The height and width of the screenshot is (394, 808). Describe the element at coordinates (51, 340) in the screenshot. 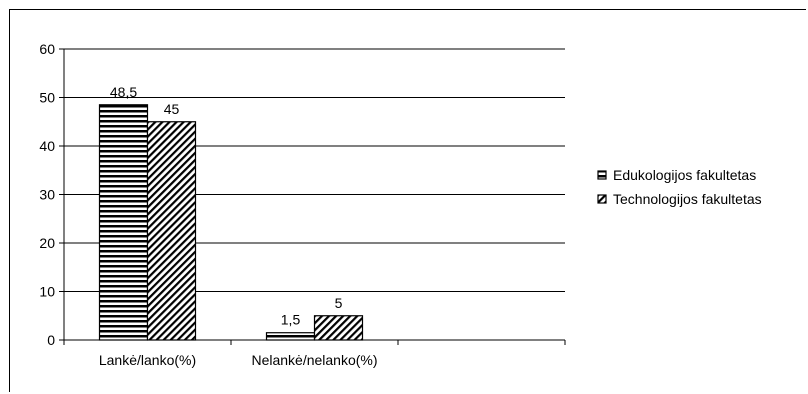

I see `y-tick-label: 0` at that location.